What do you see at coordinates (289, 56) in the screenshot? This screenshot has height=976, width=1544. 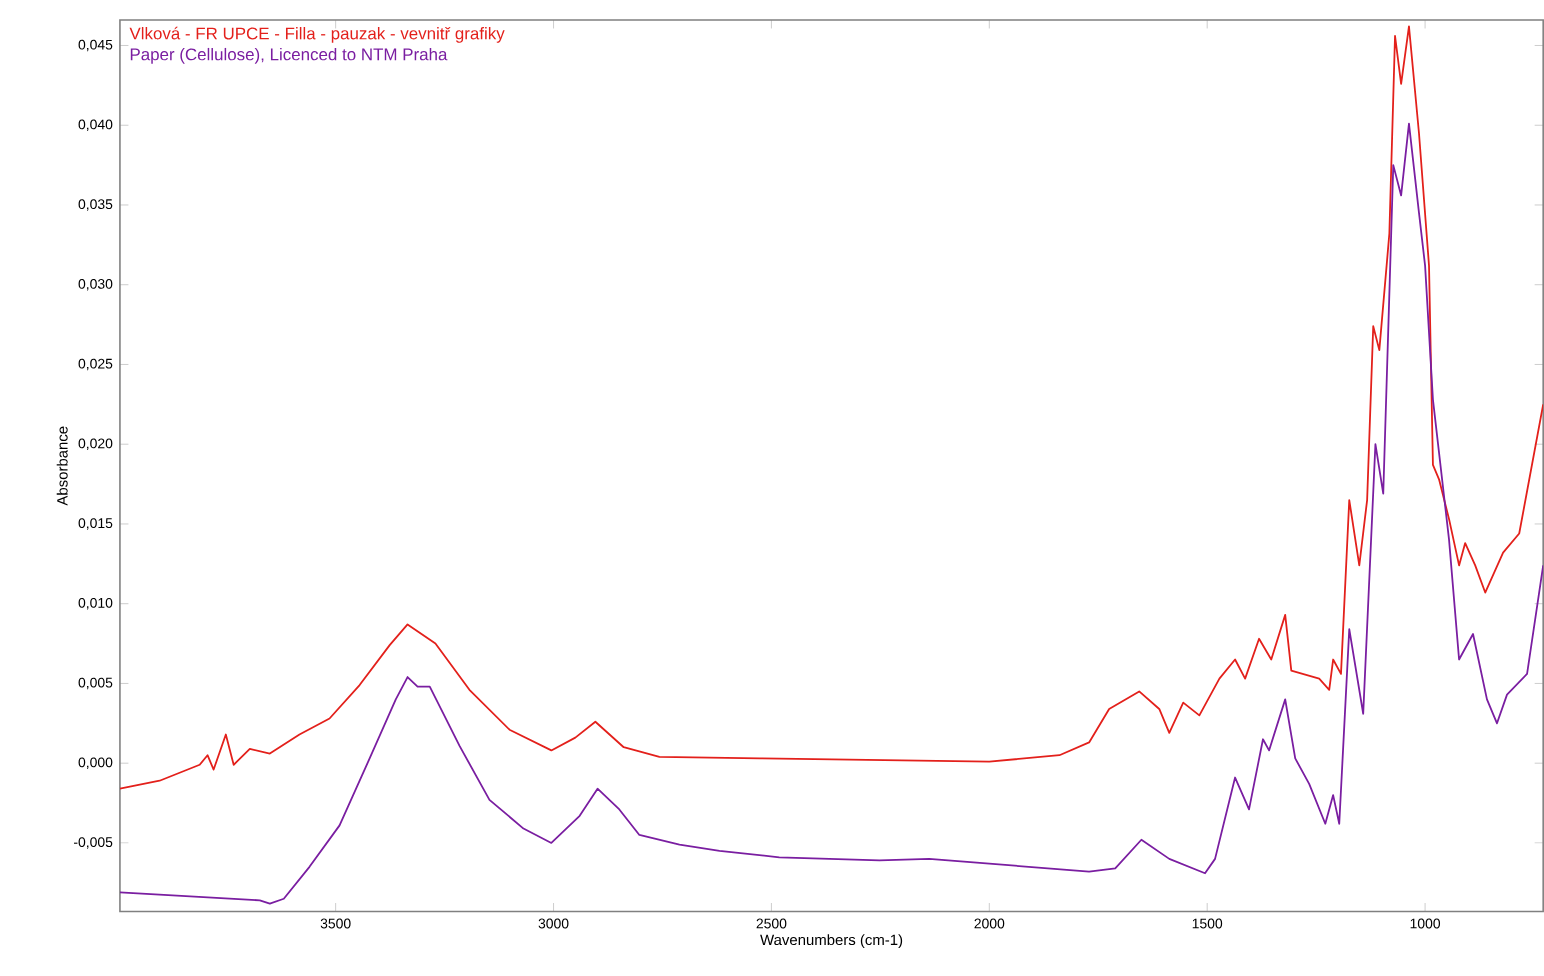 I see `text: Paper (Cellulose), Licenced to NTM Praha` at bounding box center [289, 56].